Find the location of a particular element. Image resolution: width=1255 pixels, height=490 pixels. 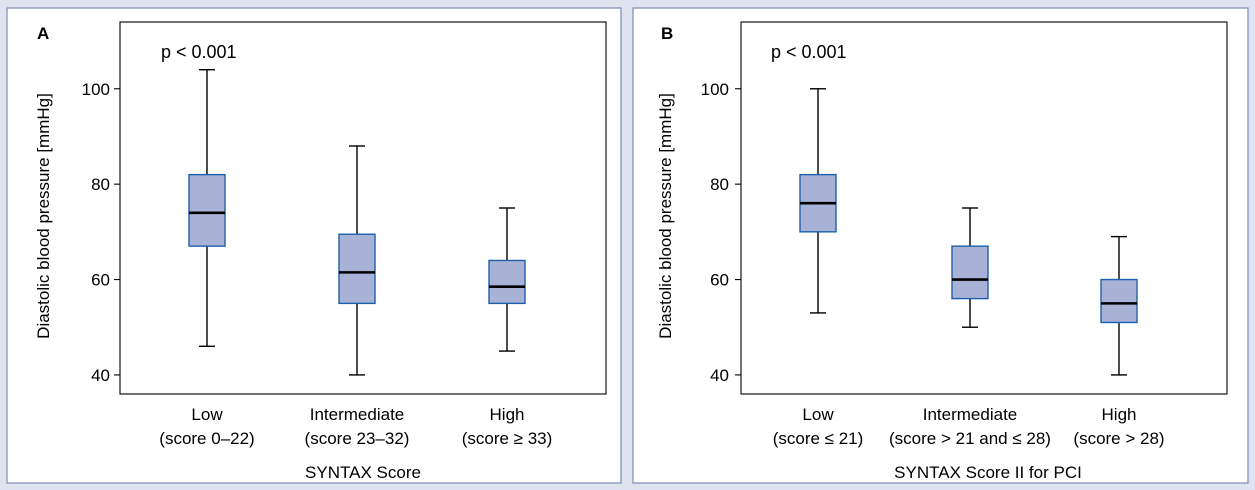

panel-a-category-low-label: Low is located at coordinates (207, 414).